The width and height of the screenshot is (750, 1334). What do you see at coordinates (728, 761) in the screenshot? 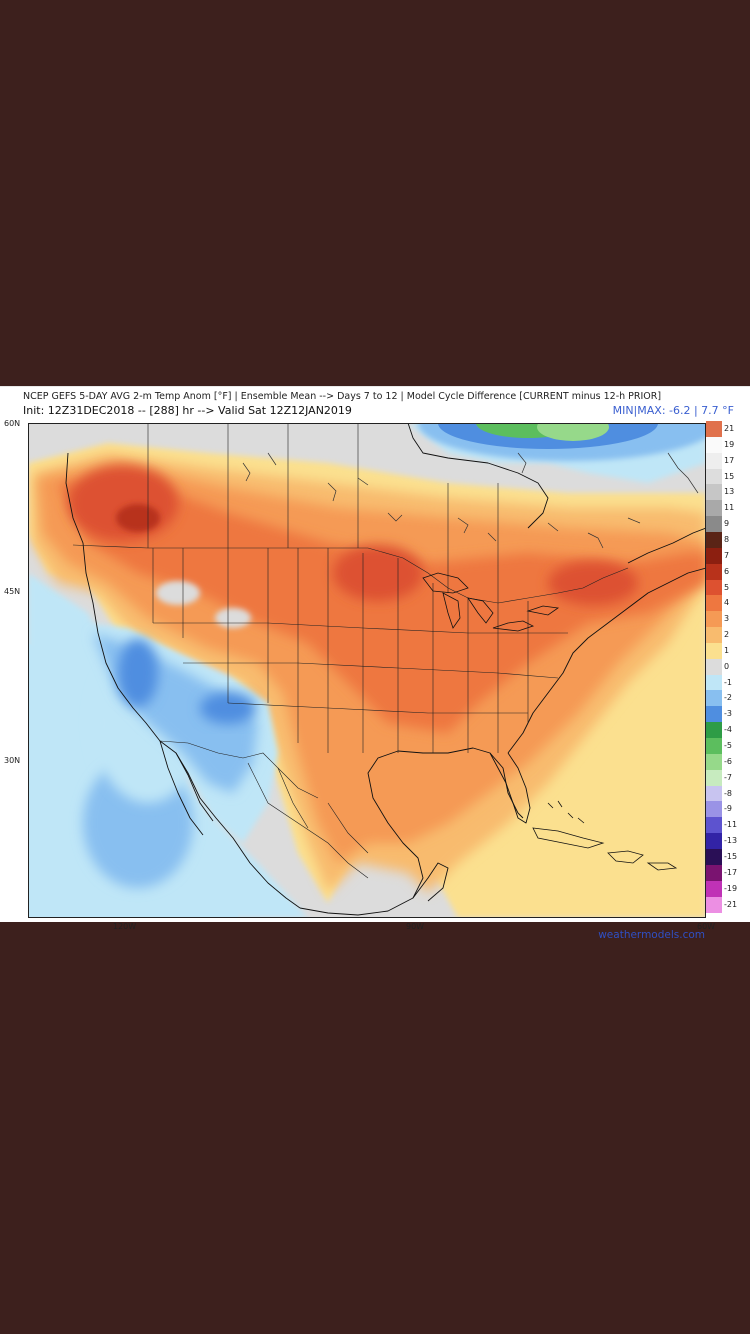
I see `legend-label: -6` at bounding box center [728, 761].